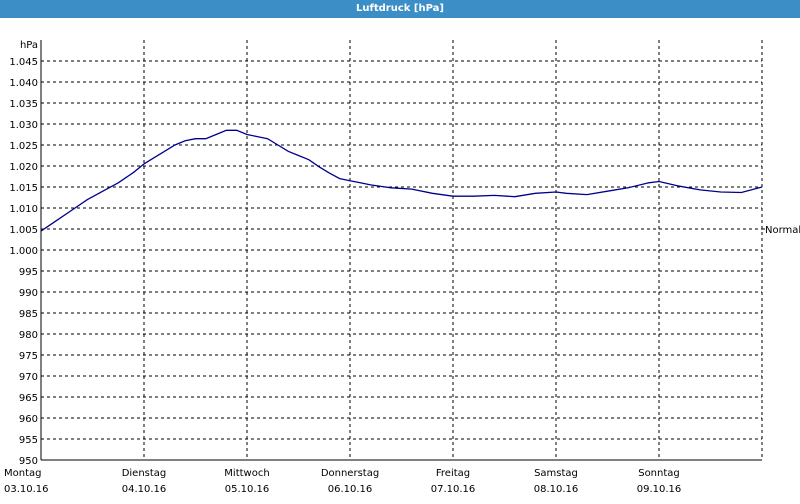  I want to click on y-tick-label: 990, so click(28, 293).